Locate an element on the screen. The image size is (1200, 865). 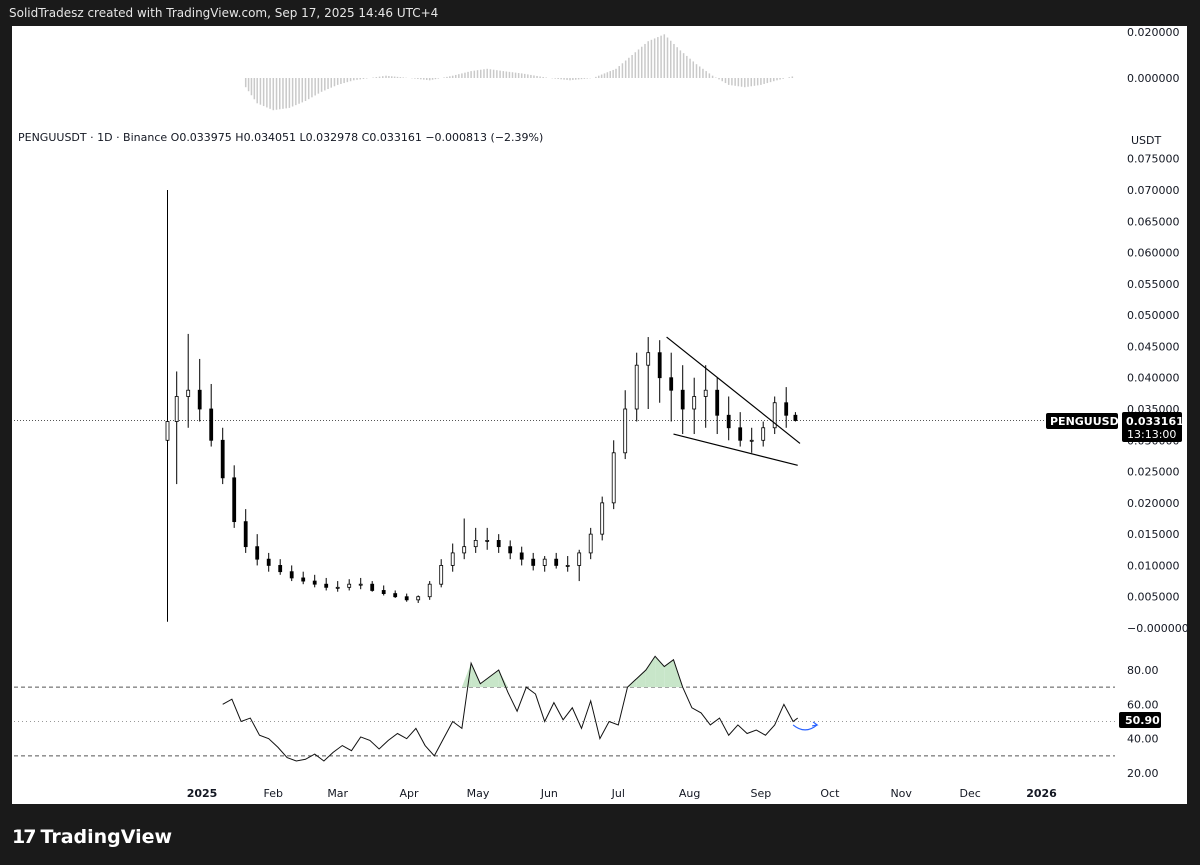
x-tick-label: Oct is located at coordinates (830, 793).